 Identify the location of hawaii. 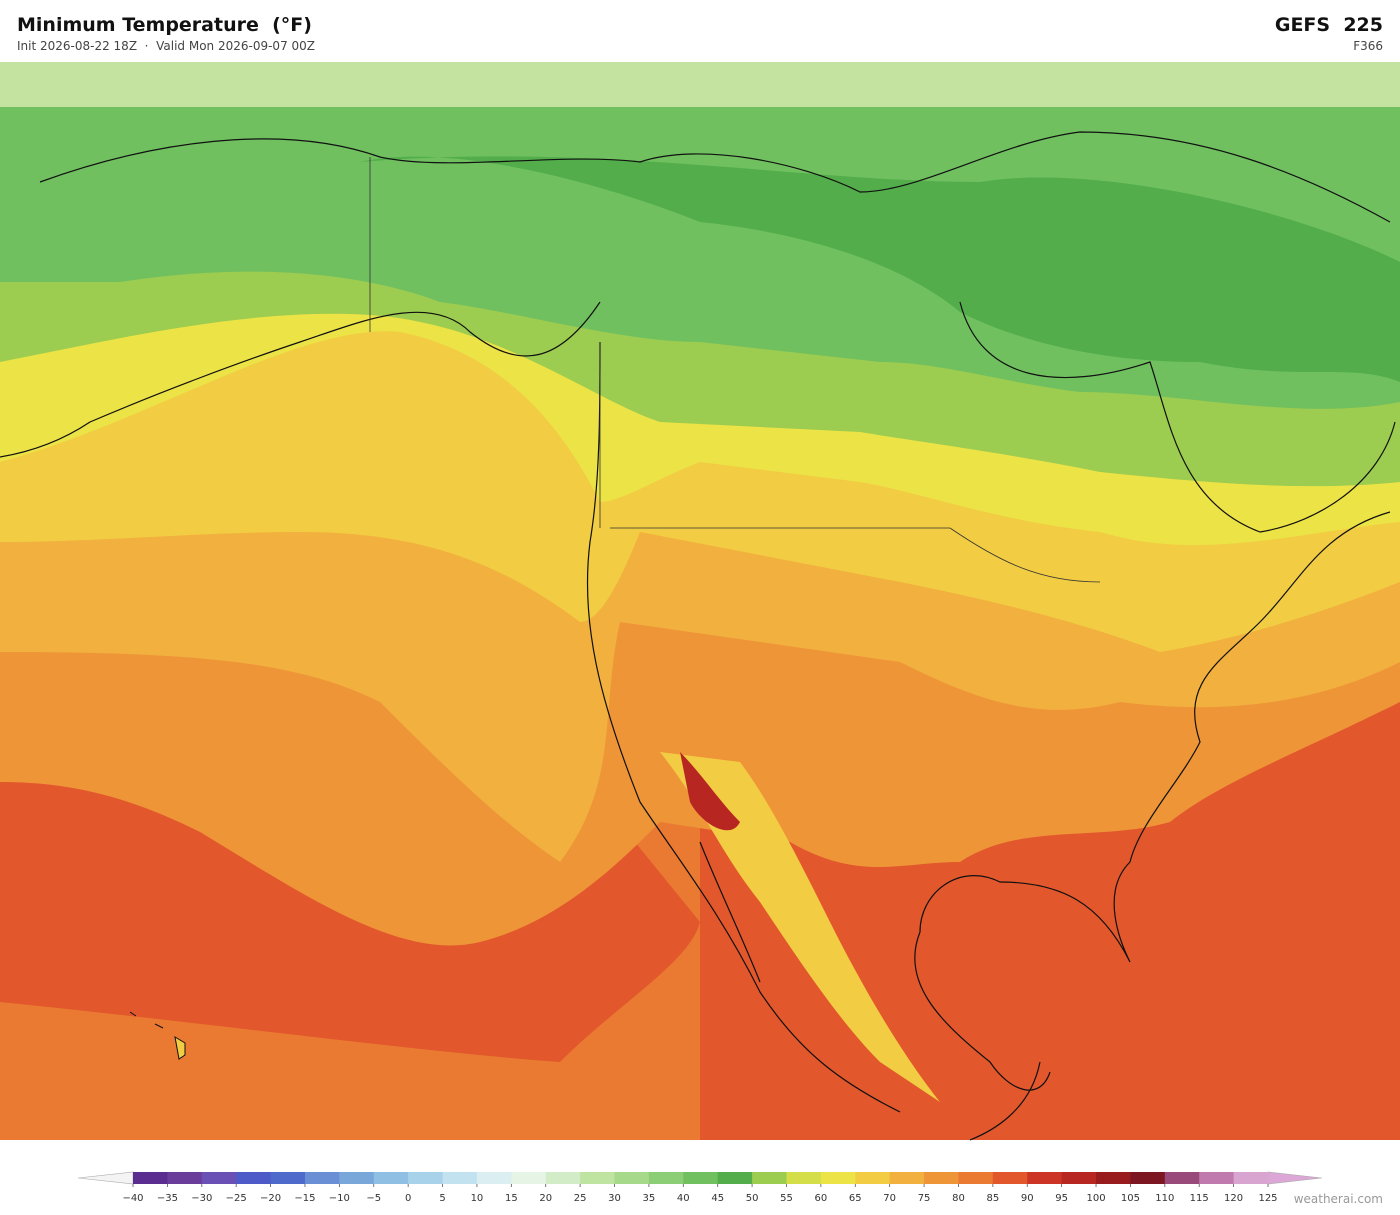
(157, 1035).